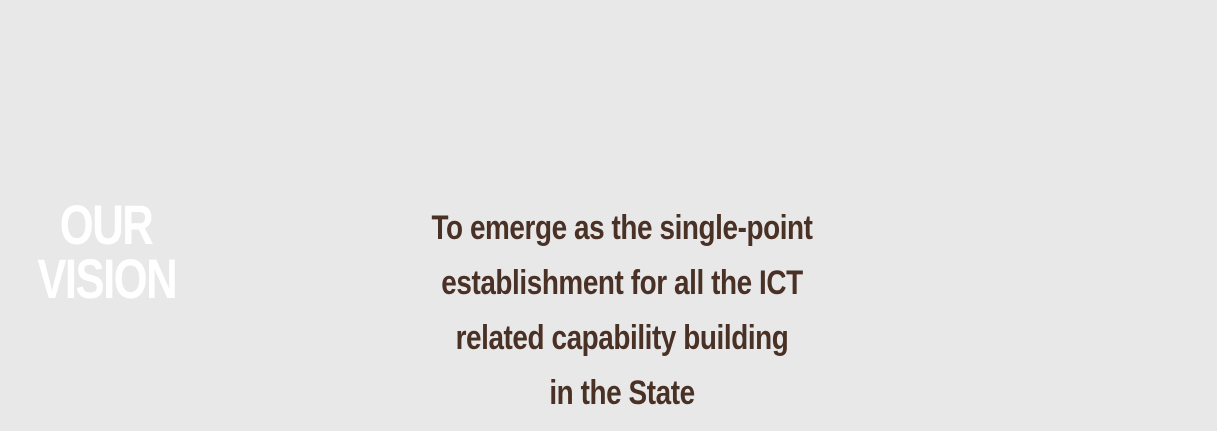 Image resolution: width=1217 pixels, height=431 pixels. I want to click on heading-line-1: OUR, so click(106, 225).